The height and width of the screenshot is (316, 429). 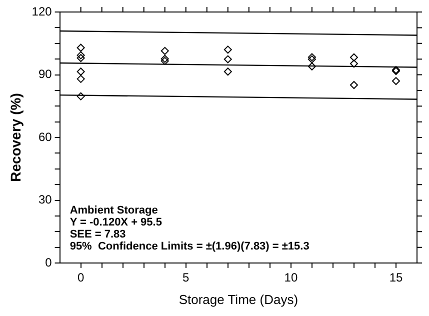 I want to click on x-tick-label: 0, so click(x=80, y=277).